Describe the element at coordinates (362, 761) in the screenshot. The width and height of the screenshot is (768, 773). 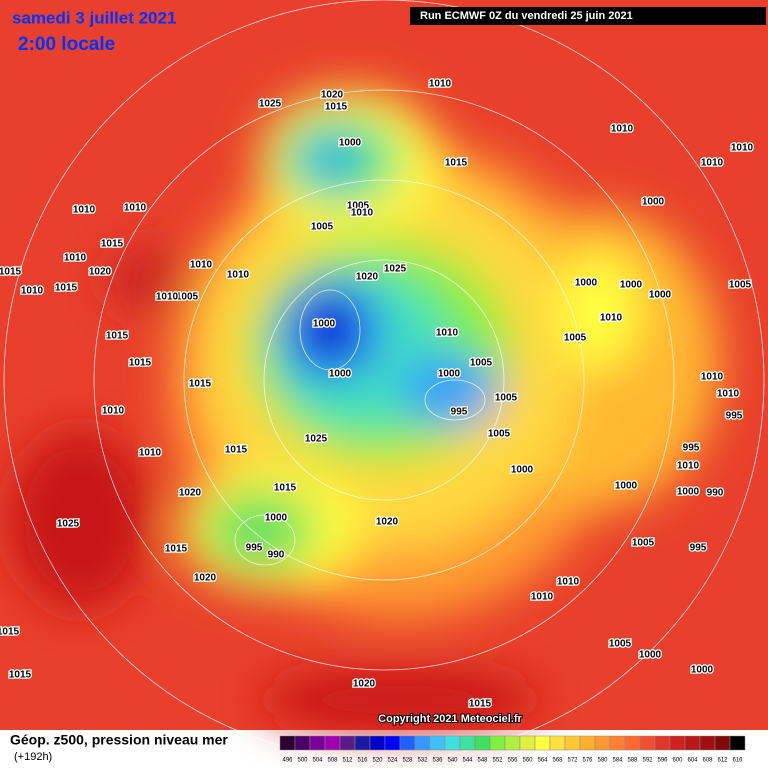
I see `scale-label: 516` at that location.